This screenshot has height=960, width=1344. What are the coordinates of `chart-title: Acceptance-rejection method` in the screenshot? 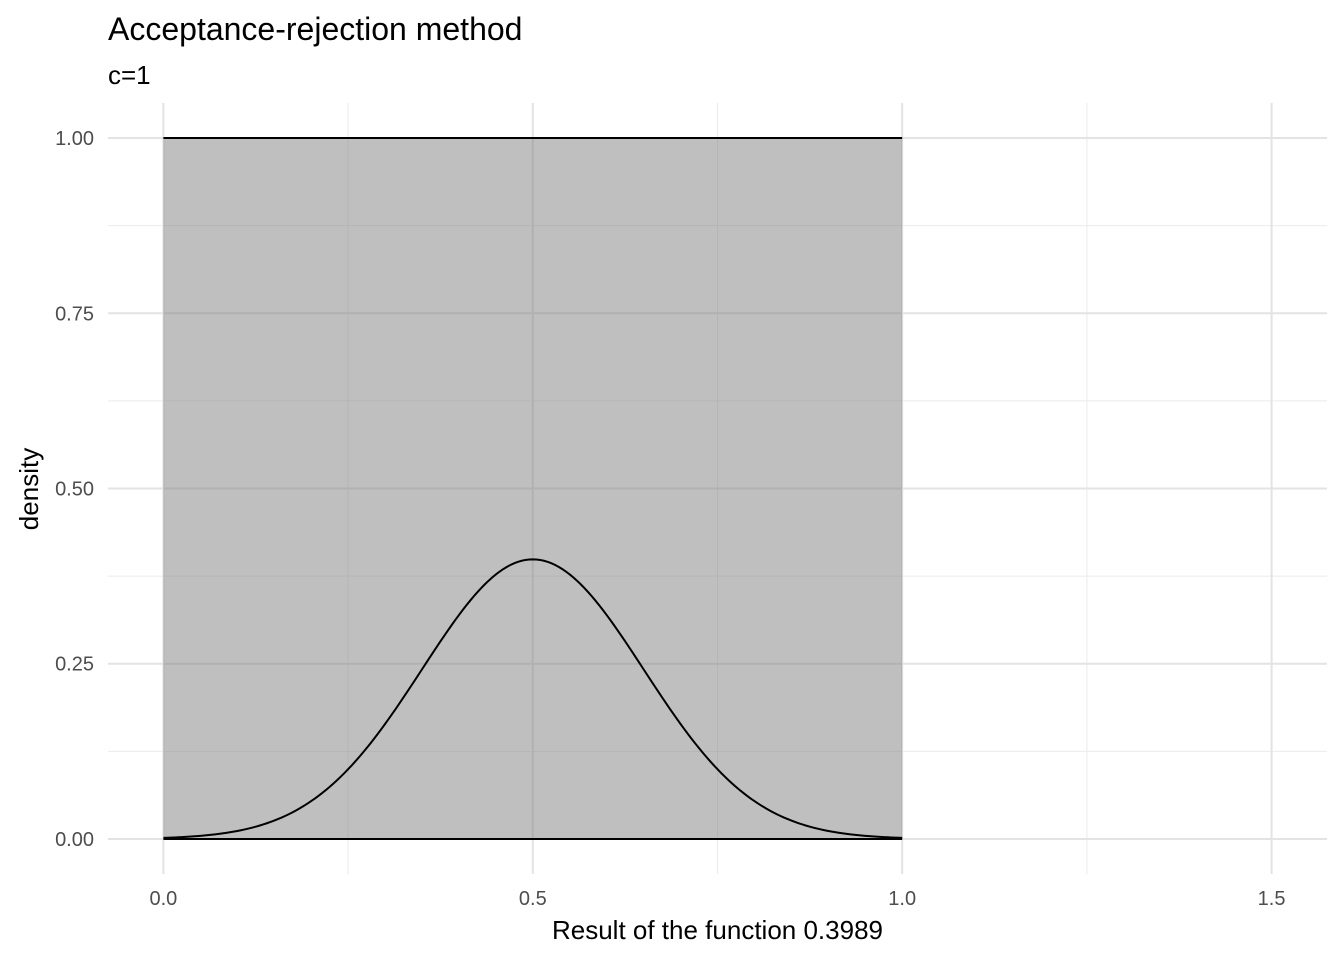 It's located at (315, 29).